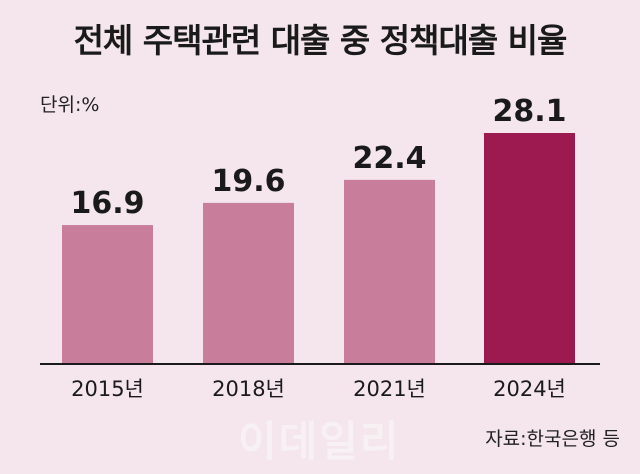 Image resolution: width=640 pixels, height=474 pixels. What do you see at coordinates (107, 389) in the screenshot?
I see `category-label-1: 2015년` at bounding box center [107, 389].